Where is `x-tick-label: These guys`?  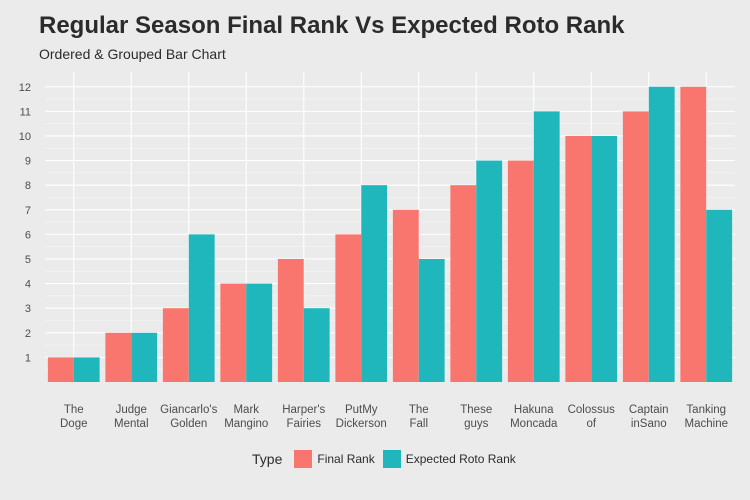 x-tick-label: These guys is located at coordinates (476, 417).